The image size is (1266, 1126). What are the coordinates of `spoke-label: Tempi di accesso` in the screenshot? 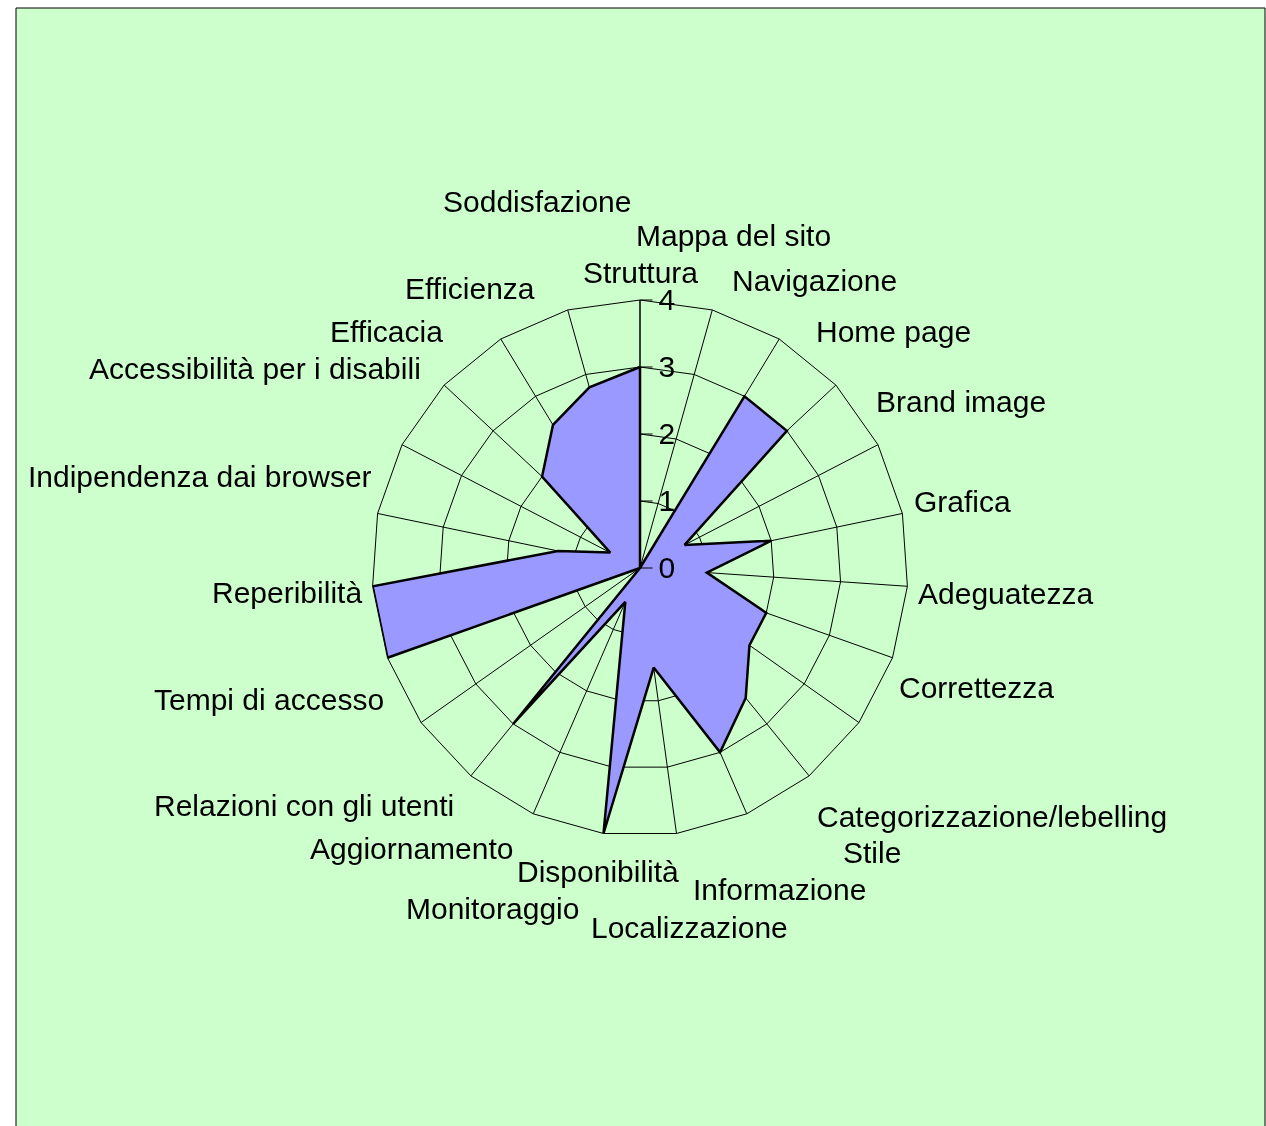 It's located at (269, 699).